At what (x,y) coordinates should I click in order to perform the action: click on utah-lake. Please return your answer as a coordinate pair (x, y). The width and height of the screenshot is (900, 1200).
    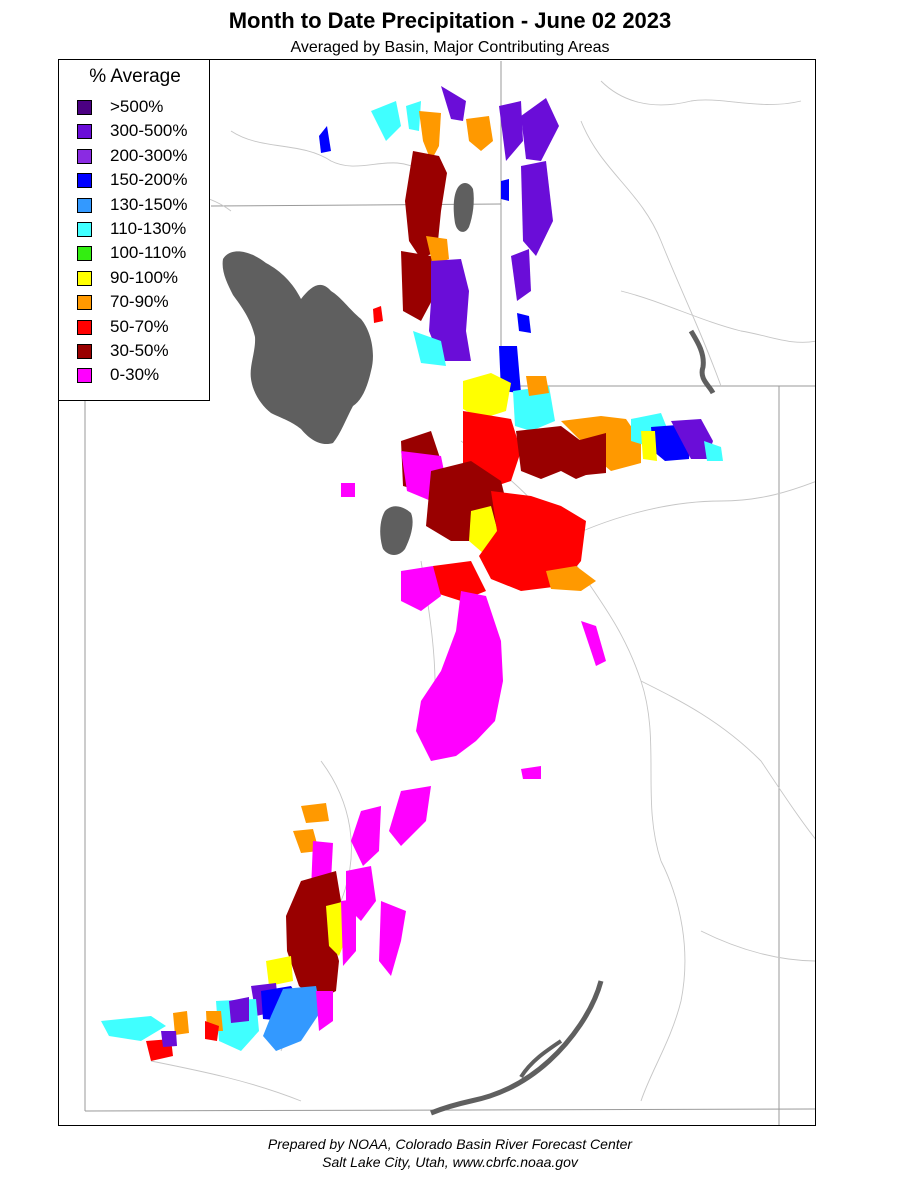
    Looking at the image, I should click on (396, 530).